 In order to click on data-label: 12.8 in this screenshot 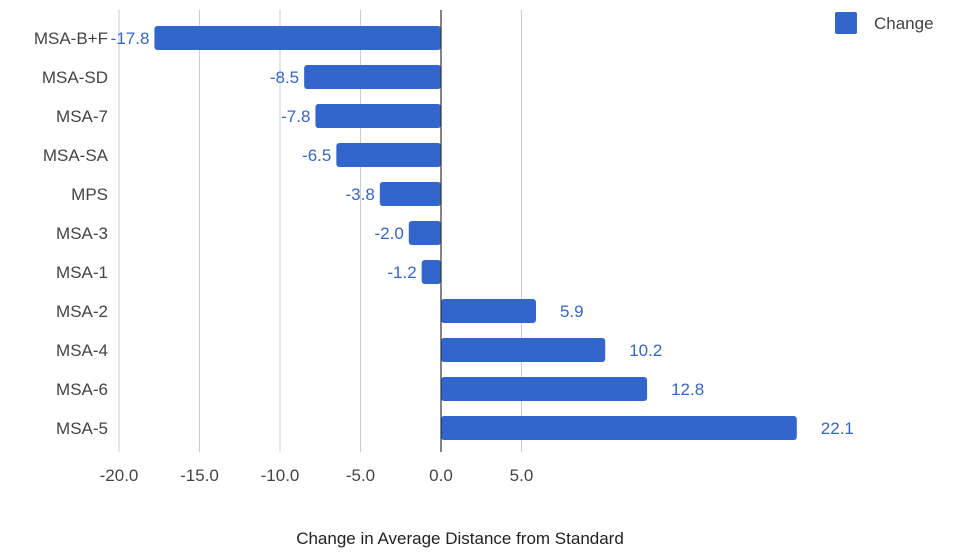, I will do `click(687, 389)`.